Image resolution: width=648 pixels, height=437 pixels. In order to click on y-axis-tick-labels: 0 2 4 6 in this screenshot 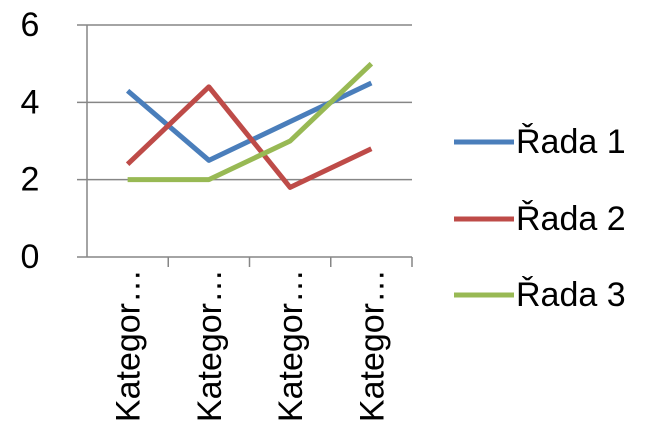, I will do `click(30, 141)`.